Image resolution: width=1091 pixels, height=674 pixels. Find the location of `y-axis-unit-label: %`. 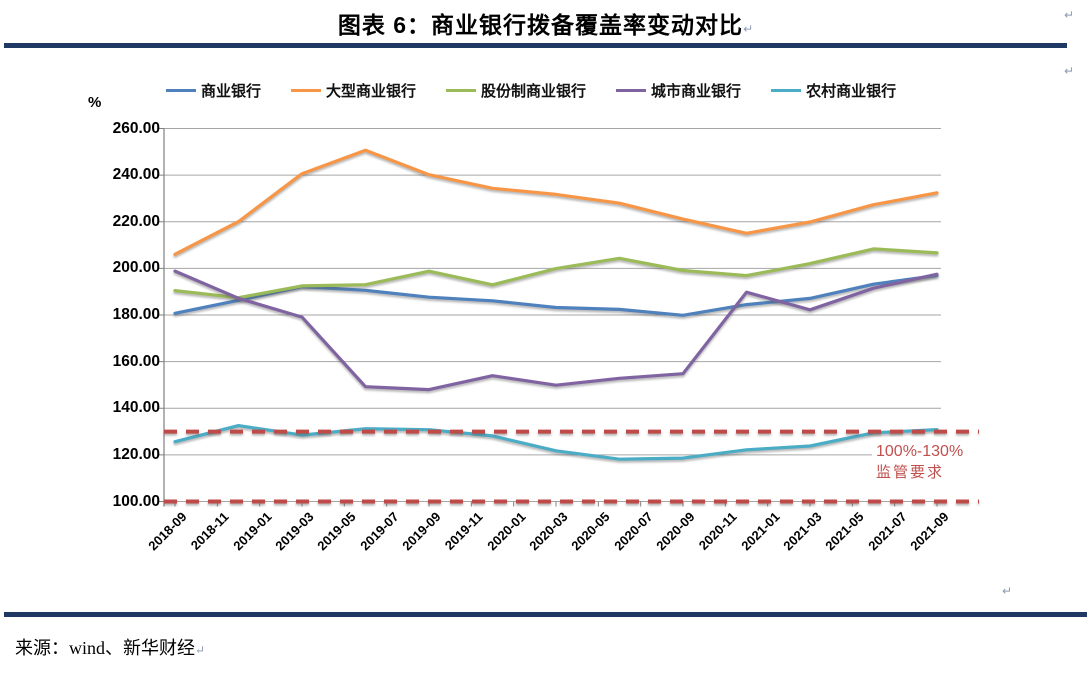

y-axis-unit-label: % is located at coordinates (95, 102).